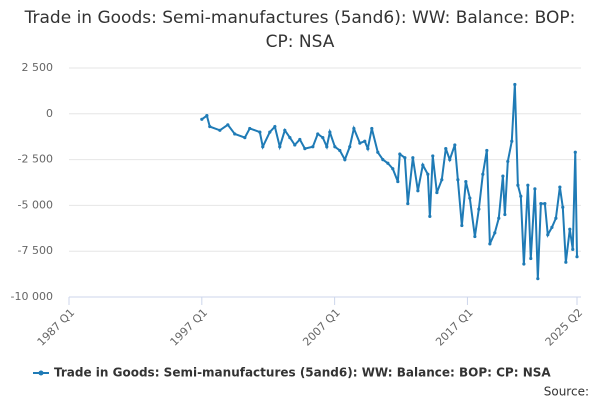 The height and width of the screenshot is (400, 600). What do you see at coordinates (49, 113) in the screenshot?
I see `y-tick-label: 0` at bounding box center [49, 113].